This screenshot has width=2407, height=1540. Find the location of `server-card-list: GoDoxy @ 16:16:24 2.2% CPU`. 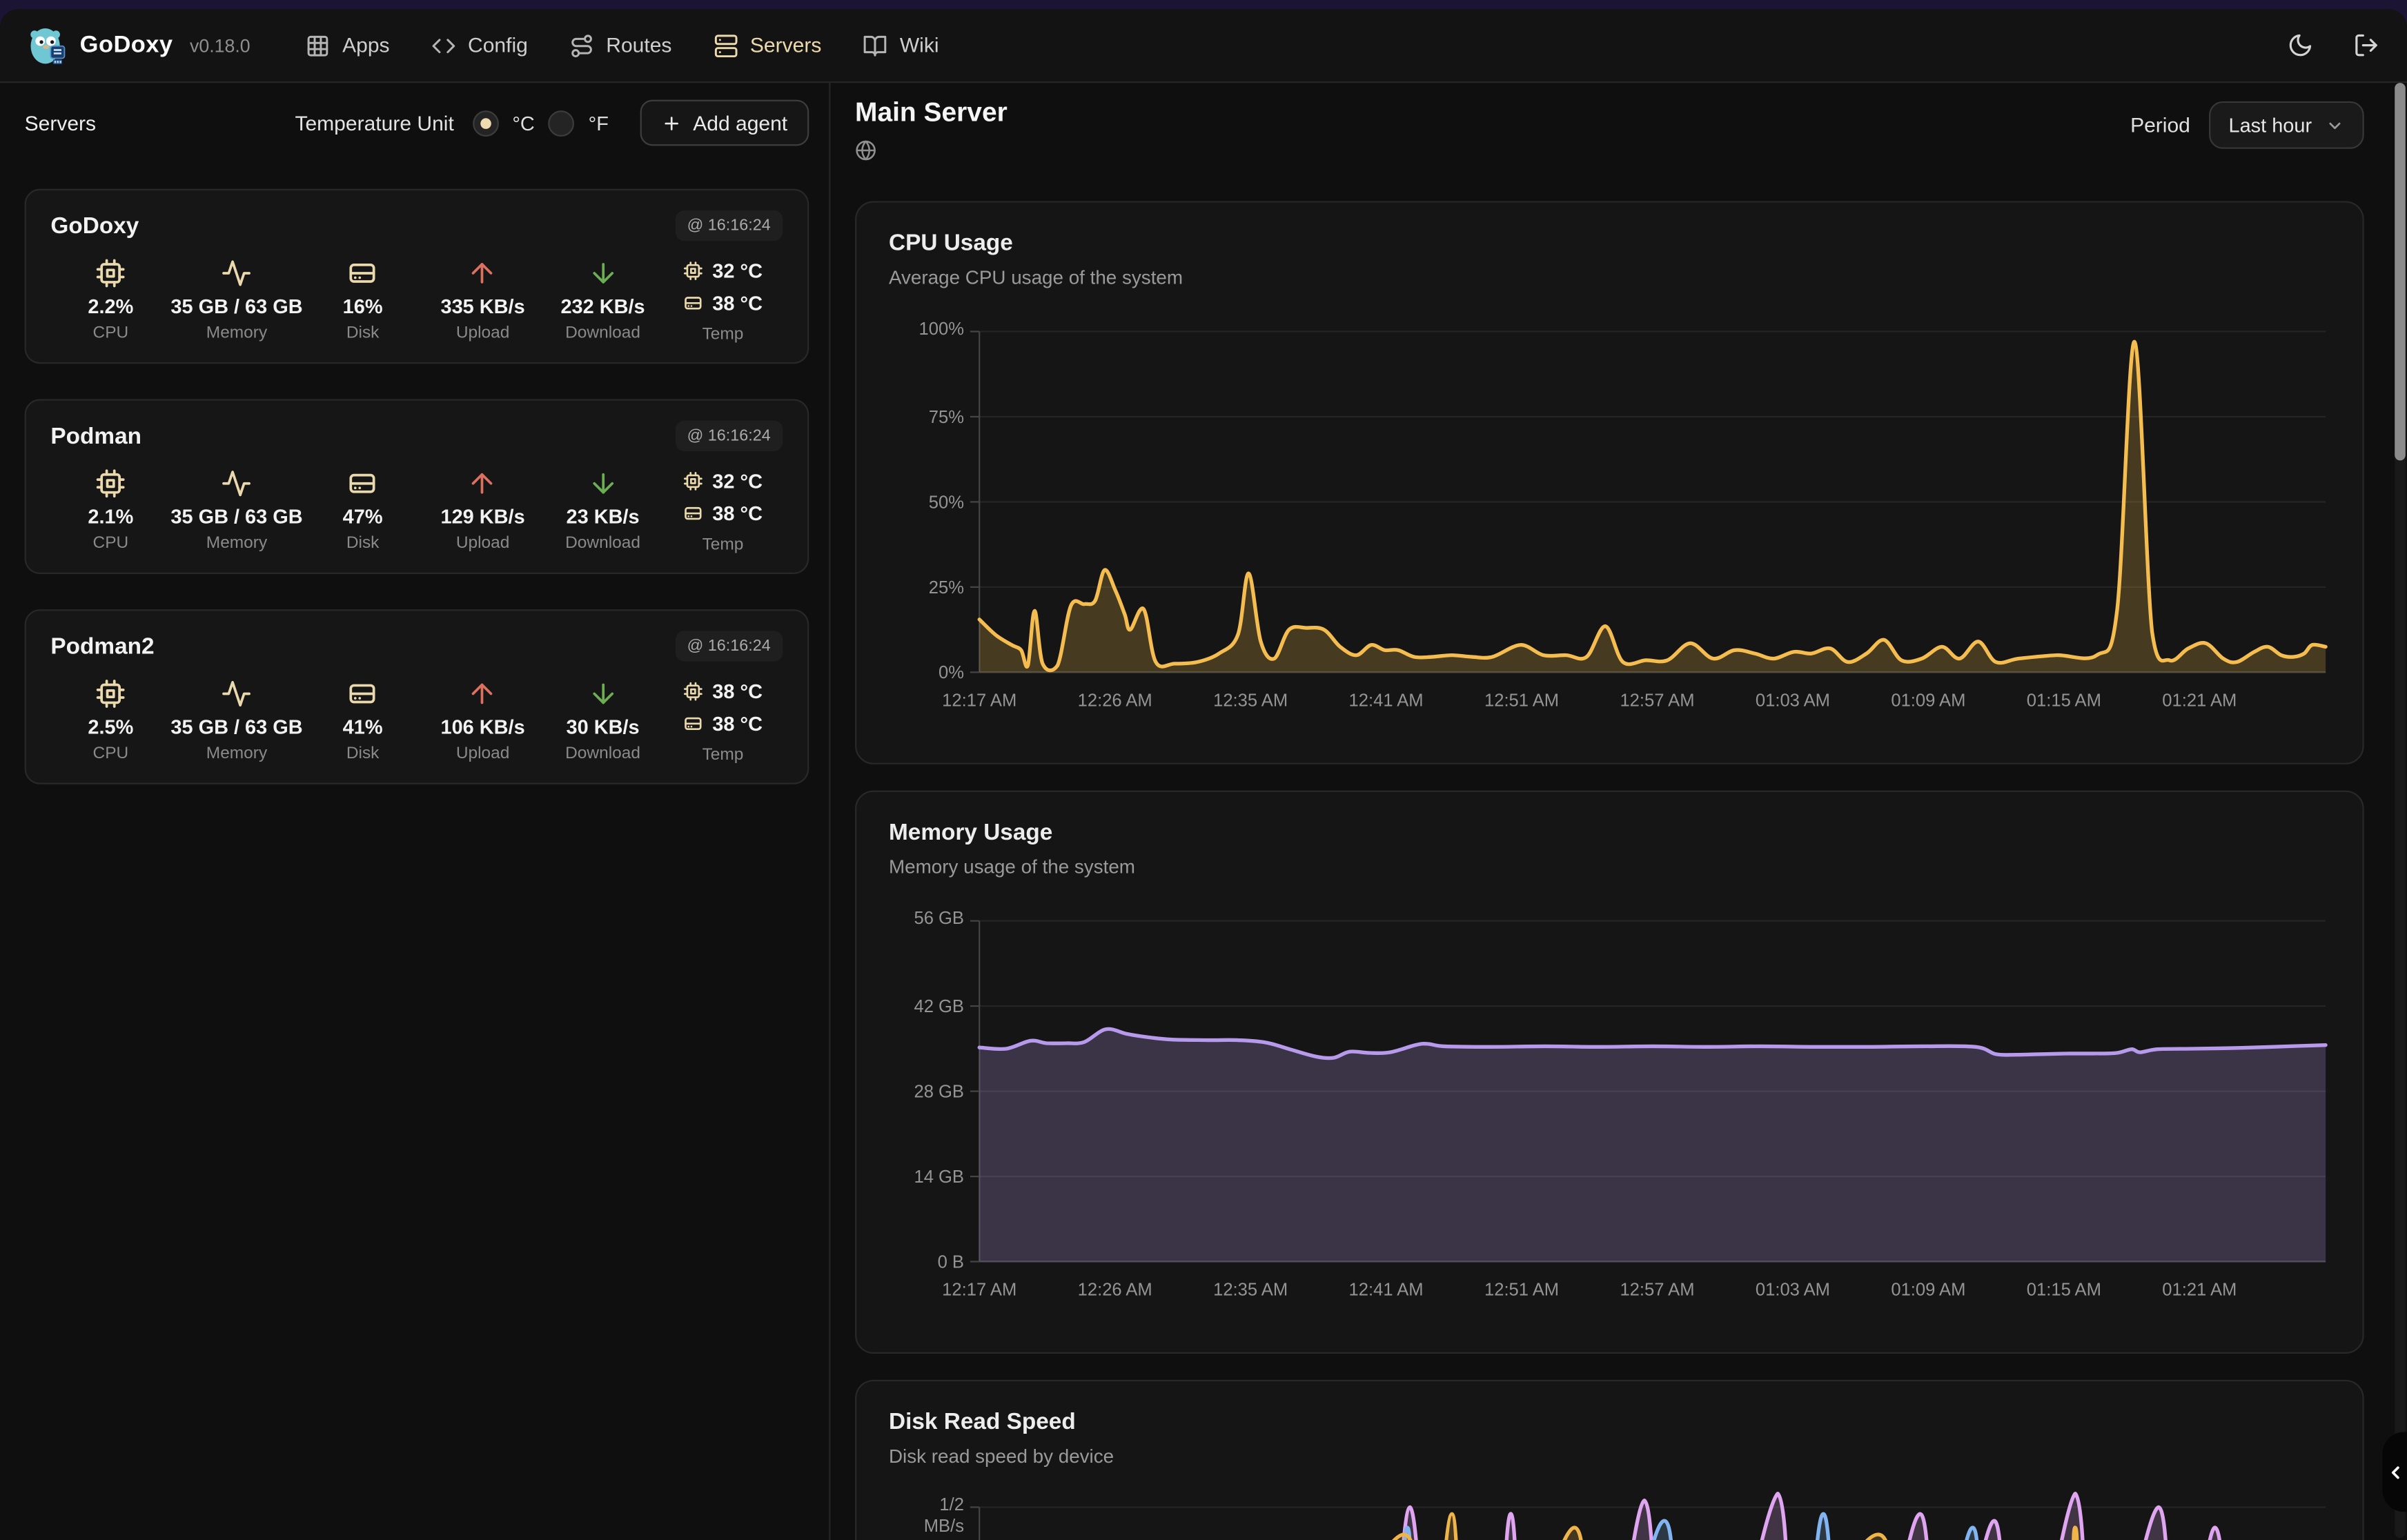

server-card-list: GoDoxy @ 16:16:24 2.2% CPU is located at coordinates (417, 486).